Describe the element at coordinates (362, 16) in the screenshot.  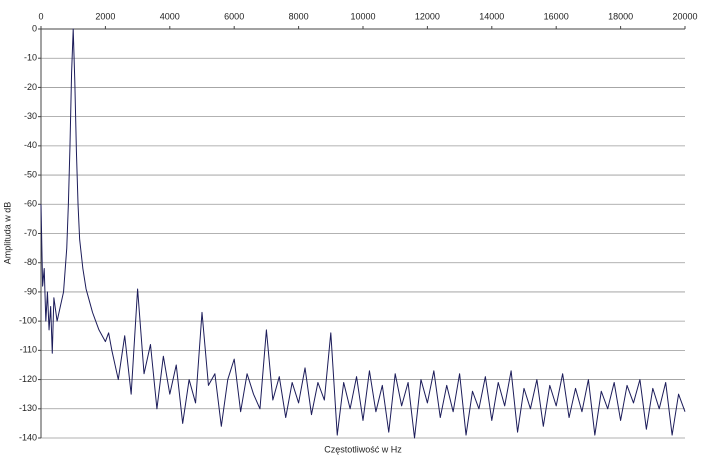
I see `x-tick-label: 10000` at that location.